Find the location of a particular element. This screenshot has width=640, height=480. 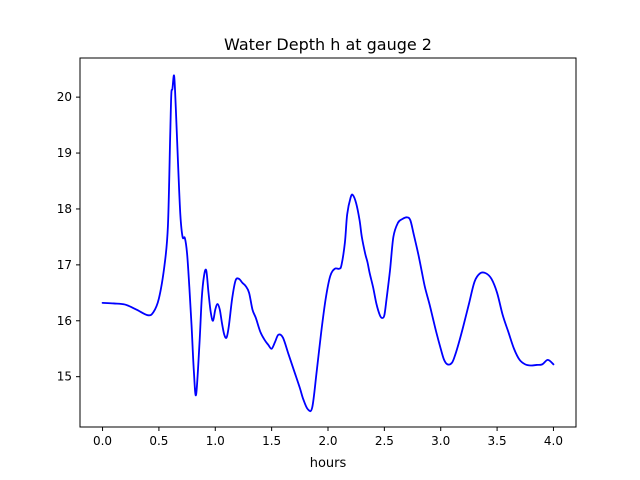

y-tick-label: 19 is located at coordinates (64, 153).